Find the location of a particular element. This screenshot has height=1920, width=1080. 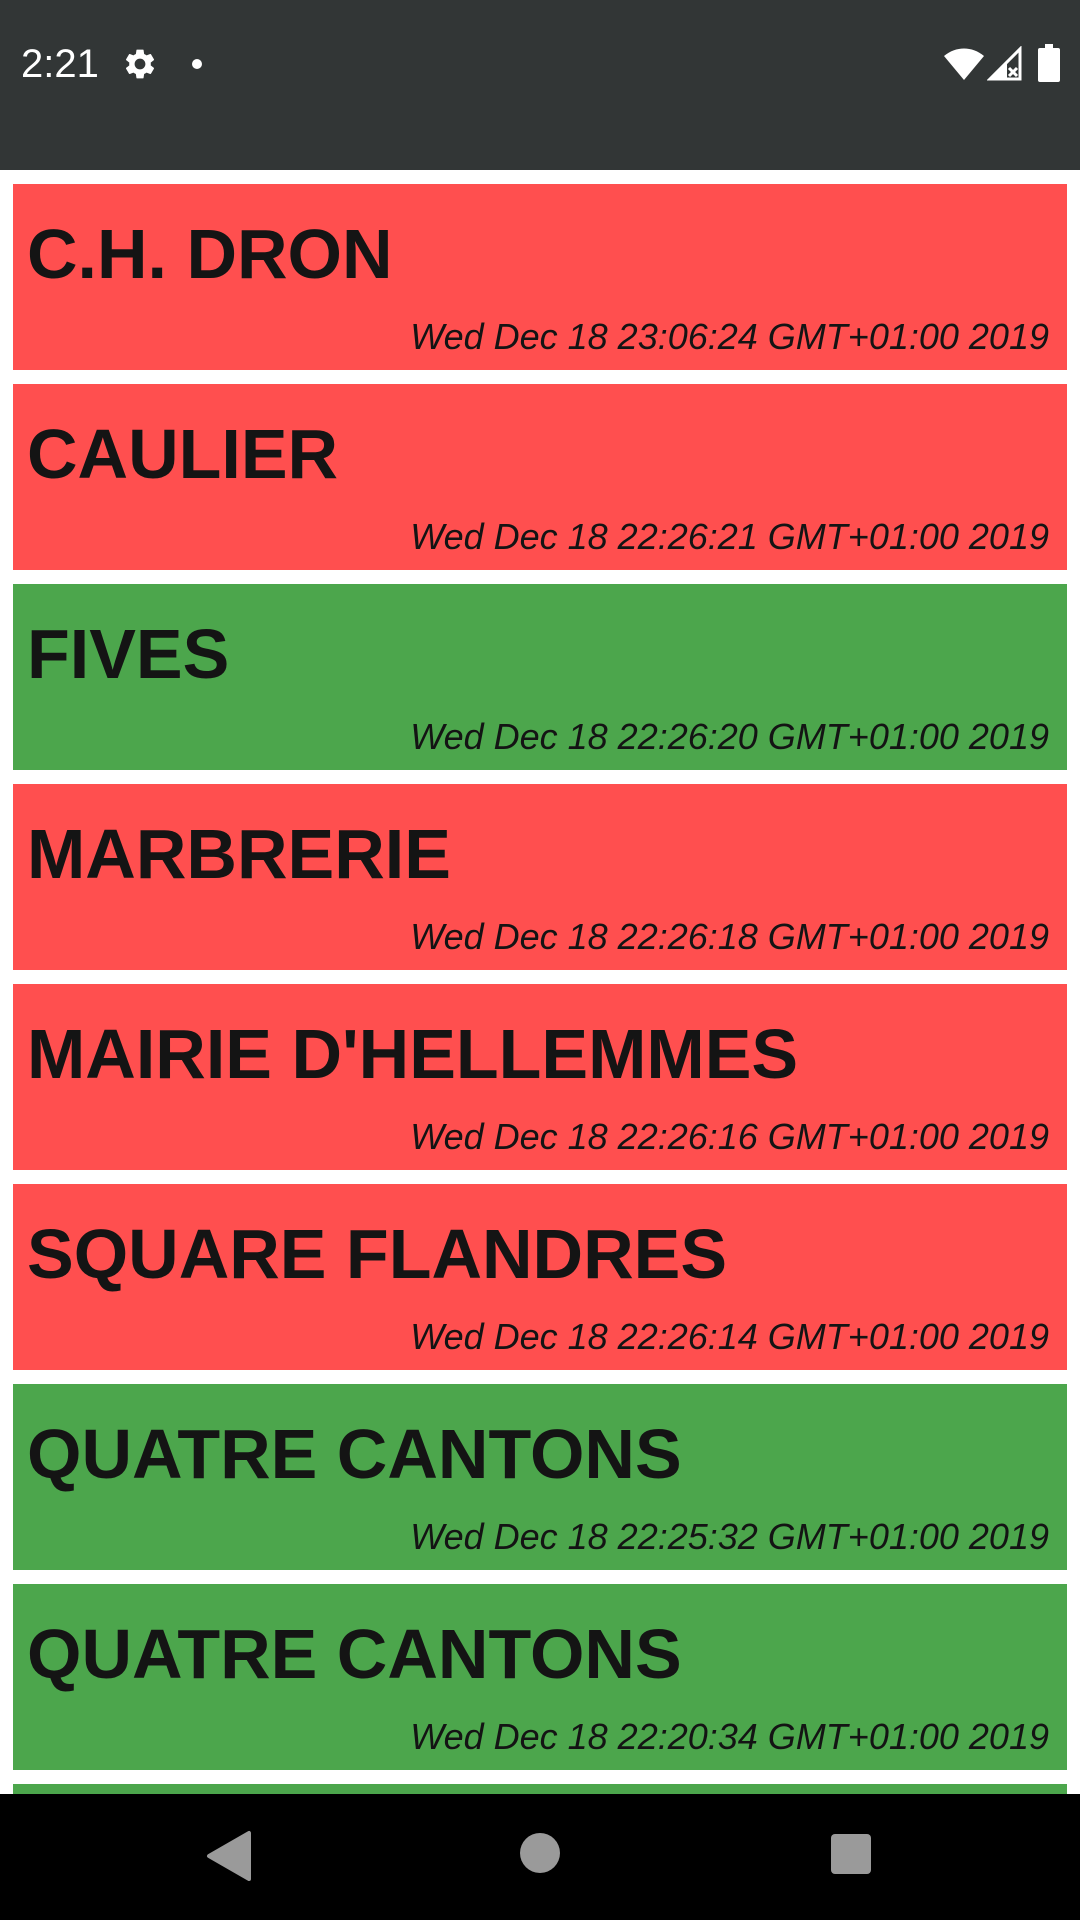

item-title: CAULIER is located at coordinates (183, 454).